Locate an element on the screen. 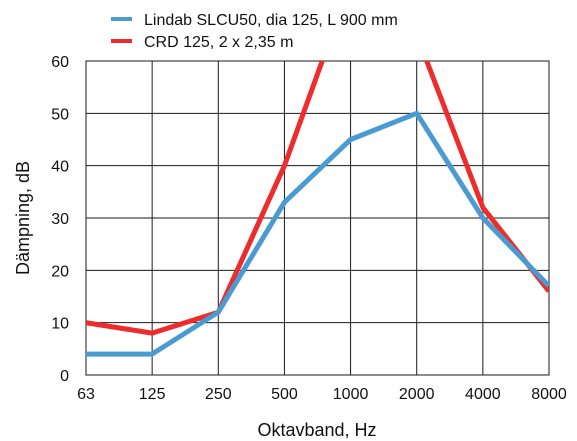 The width and height of the screenshot is (577, 441). x-tick-label: 2000 is located at coordinates (417, 394).